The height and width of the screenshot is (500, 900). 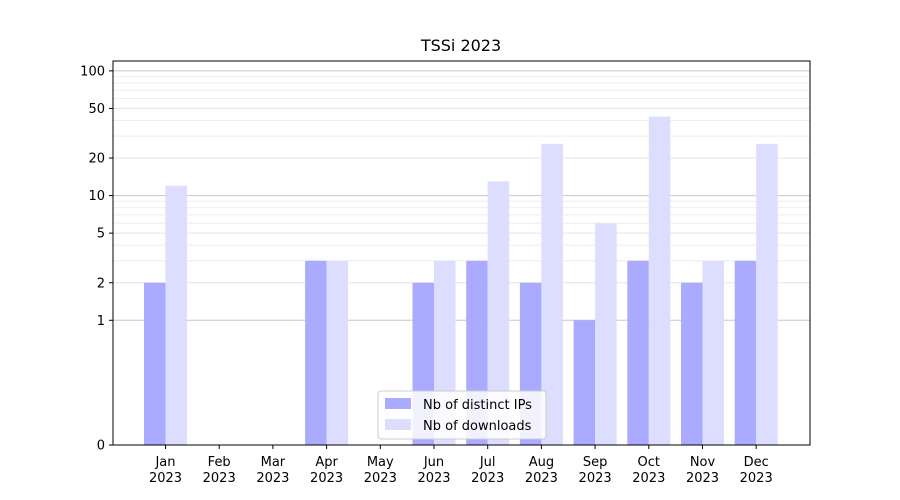 What do you see at coordinates (96, 259) in the screenshot?
I see `y-axis: 0 1 2 5 10 20 50 100` at bounding box center [96, 259].